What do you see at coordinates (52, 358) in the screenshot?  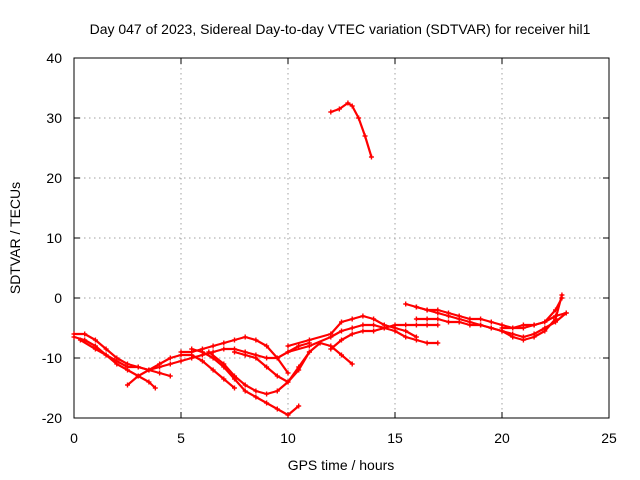 I see `y-tick-label--10: -10` at bounding box center [52, 358].